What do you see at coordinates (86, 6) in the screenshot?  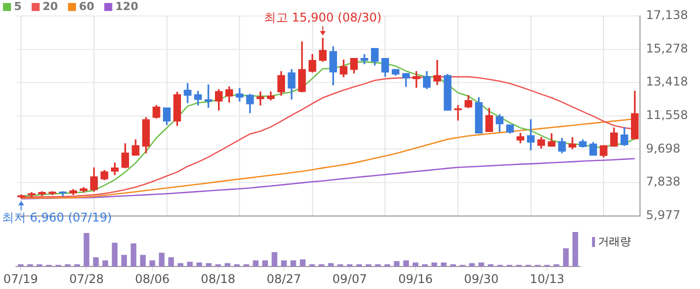 I see `legend-label: 60` at bounding box center [86, 6].